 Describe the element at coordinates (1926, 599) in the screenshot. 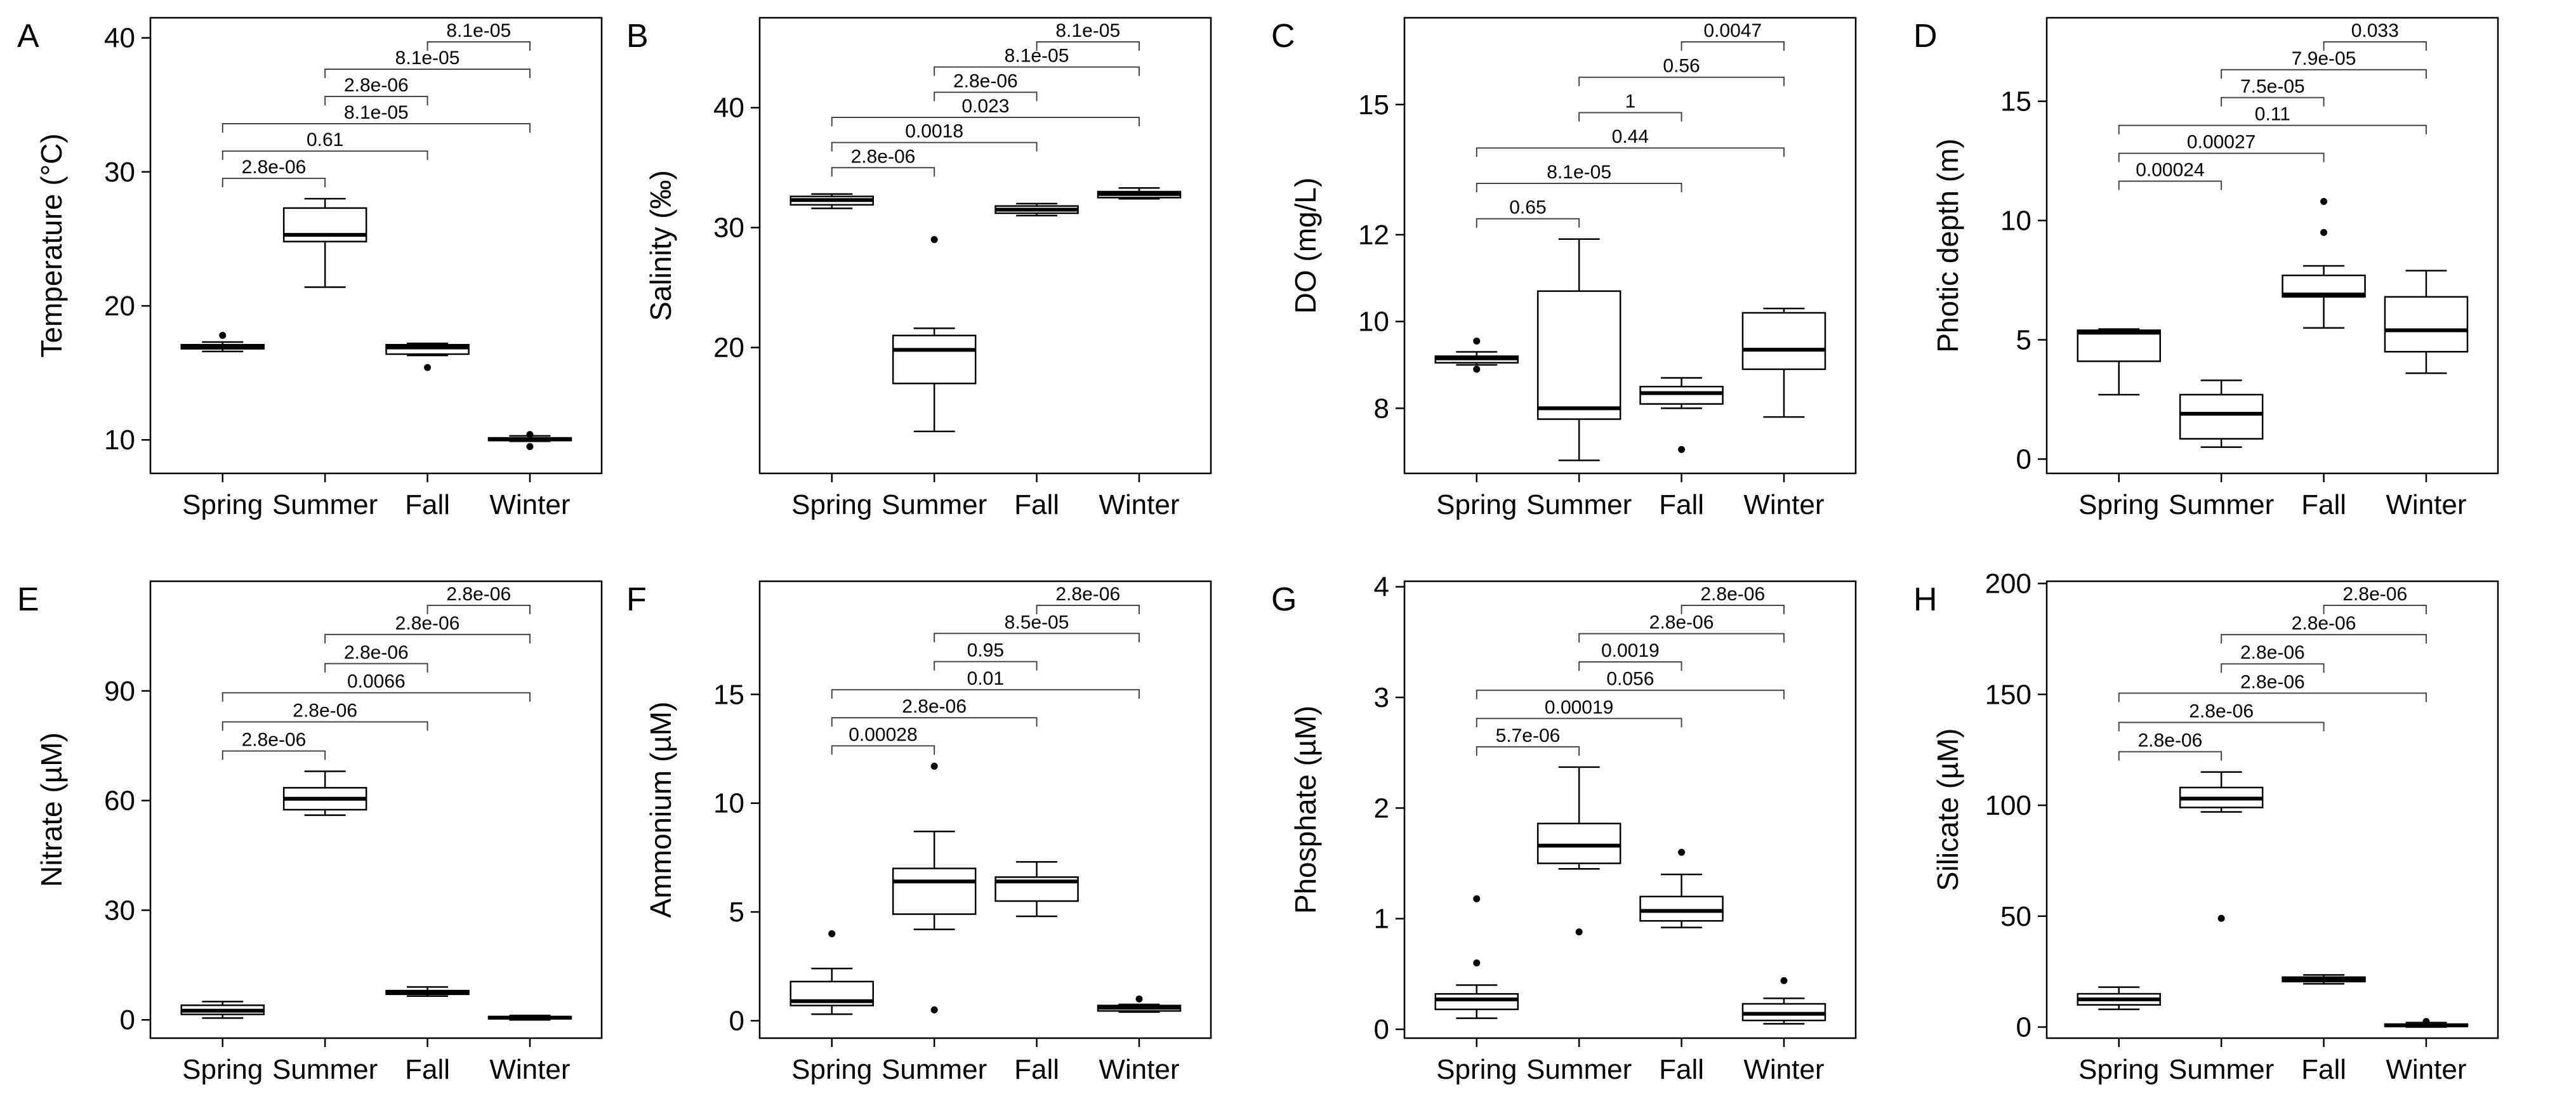

I see `panel-label: H` at that location.